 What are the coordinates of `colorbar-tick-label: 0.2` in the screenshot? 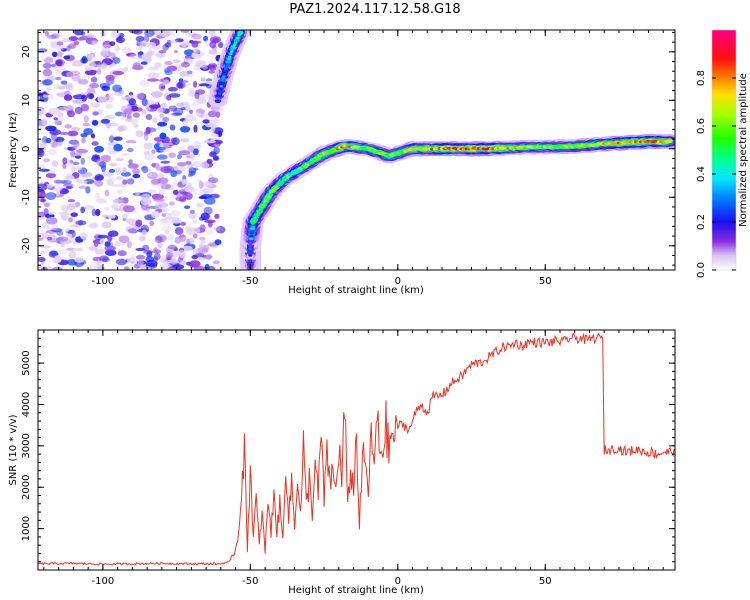 It's located at (701, 222).